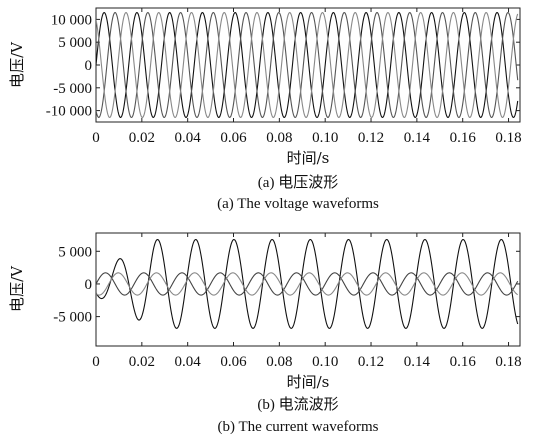 This screenshot has width=541, height=441. What do you see at coordinates (297, 404) in the screenshot?
I see `caption-chinese: (b) 电流波形` at bounding box center [297, 404].